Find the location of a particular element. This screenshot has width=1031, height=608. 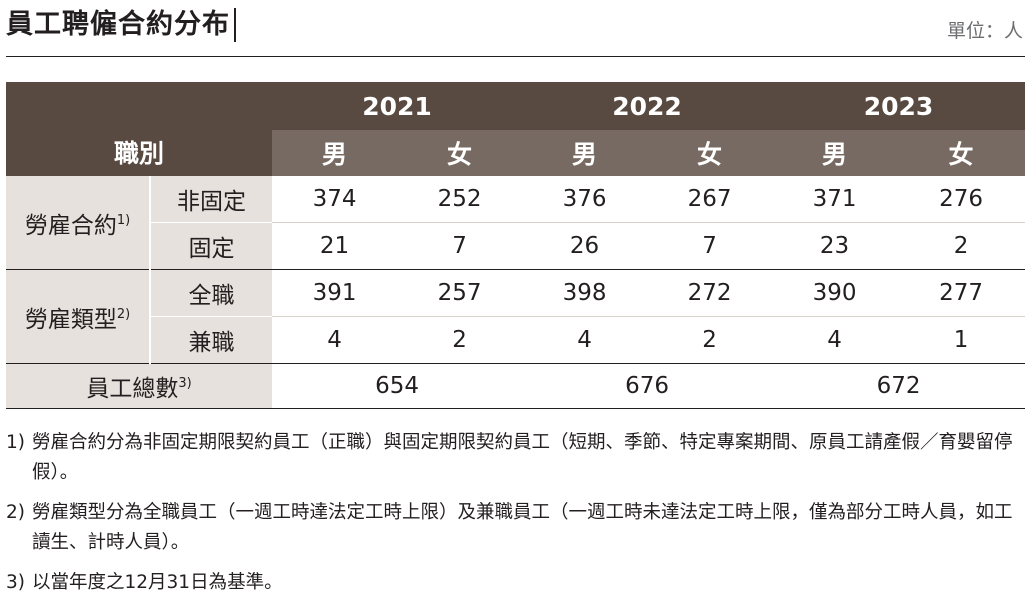

footnote-number: 3) is located at coordinates (15, 582).